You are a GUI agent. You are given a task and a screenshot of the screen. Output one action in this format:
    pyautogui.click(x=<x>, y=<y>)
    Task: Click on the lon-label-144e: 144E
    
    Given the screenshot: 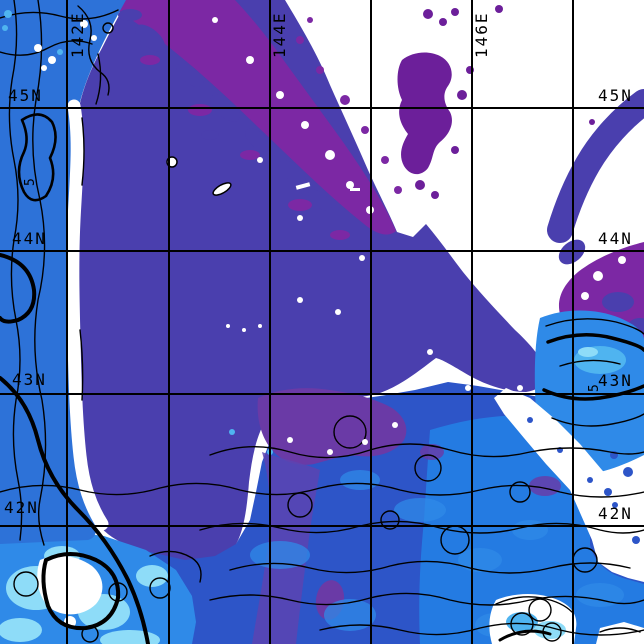 What is the action you would take?
    pyautogui.click(x=279, y=34)
    